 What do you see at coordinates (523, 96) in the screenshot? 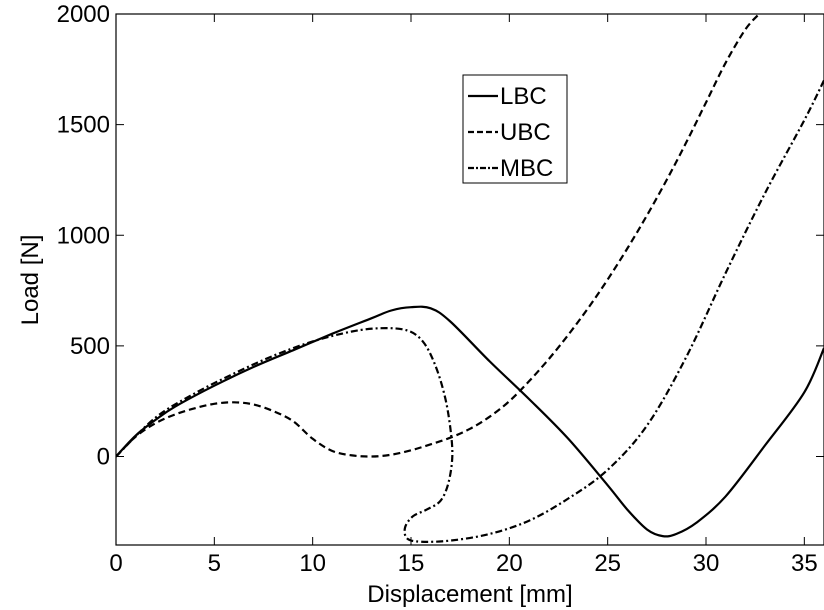
I see `legend-label-lbc: LBC` at bounding box center [523, 96].